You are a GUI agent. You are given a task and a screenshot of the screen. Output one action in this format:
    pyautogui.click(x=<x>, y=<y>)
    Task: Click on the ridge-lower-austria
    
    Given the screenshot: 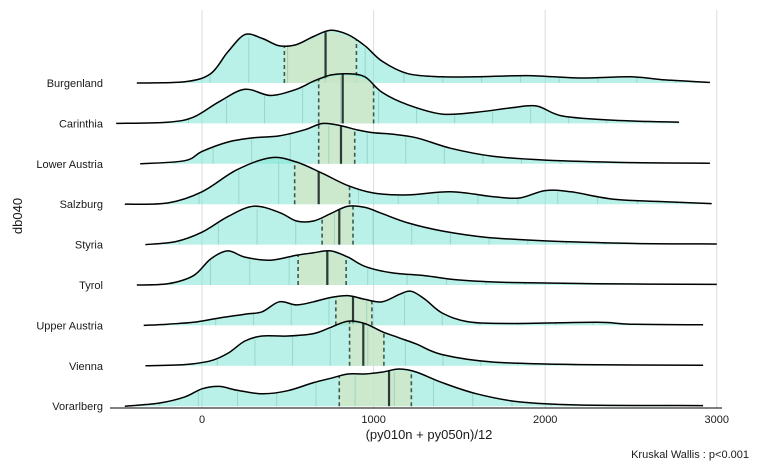 What is the action you would take?
    pyautogui.click(x=425, y=143)
    